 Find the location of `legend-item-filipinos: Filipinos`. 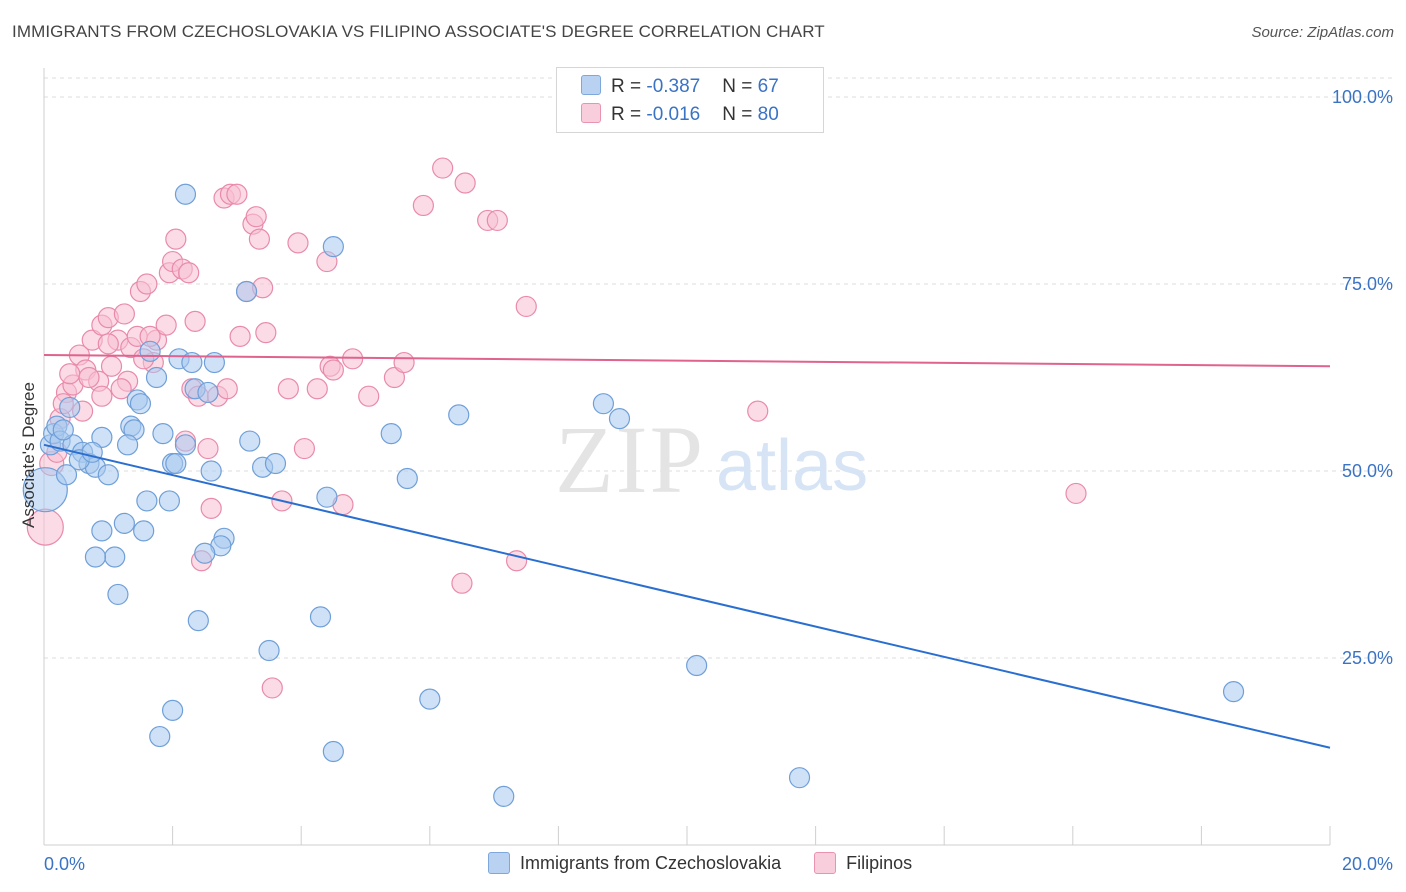

legend-item-filipinos: Filipinos is located at coordinates (863, 863).